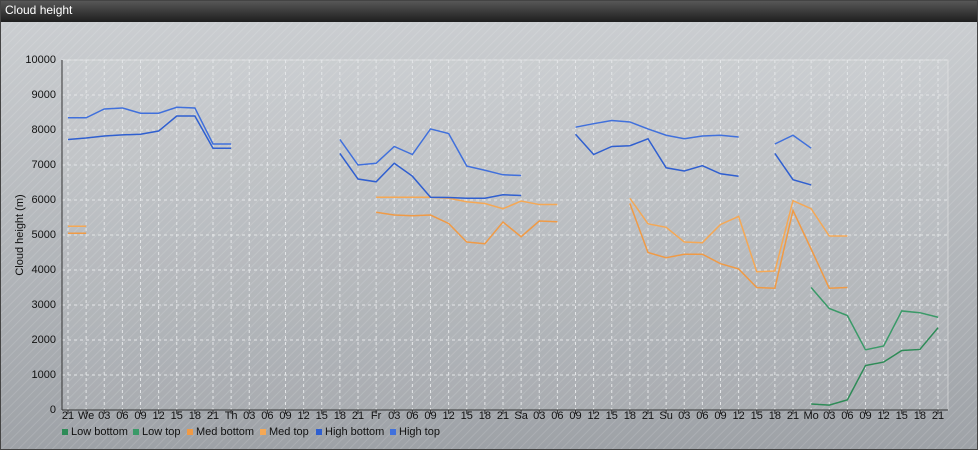  Describe the element at coordinates (419, 432) in the screenshot. I see `legend-label: High top` at that location.